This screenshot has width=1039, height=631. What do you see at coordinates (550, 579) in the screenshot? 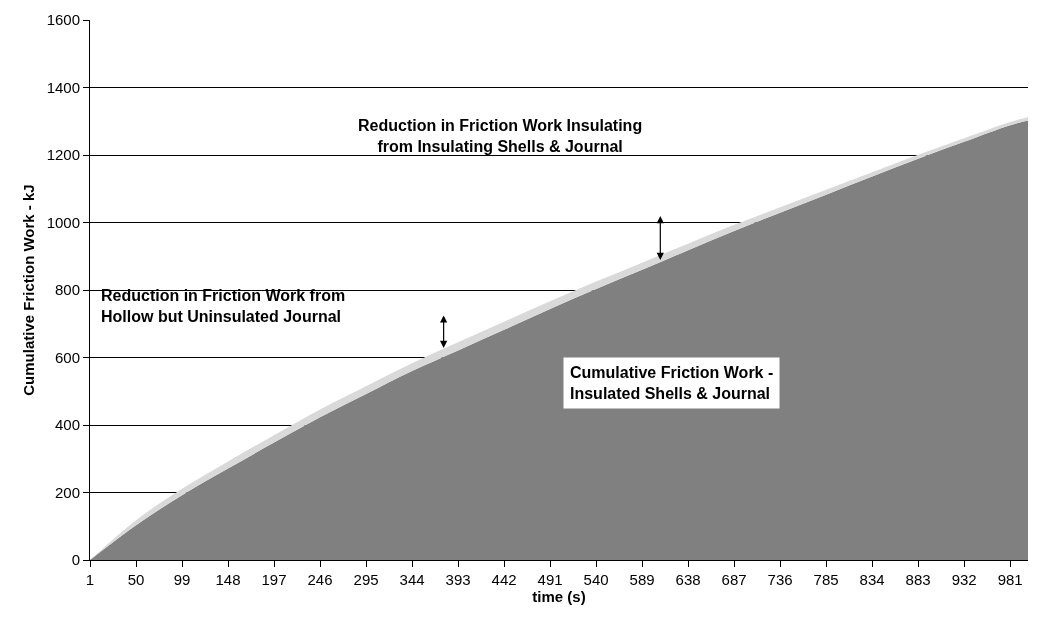
I see `x-tick-label: 491` at bounding box center [550, 579].